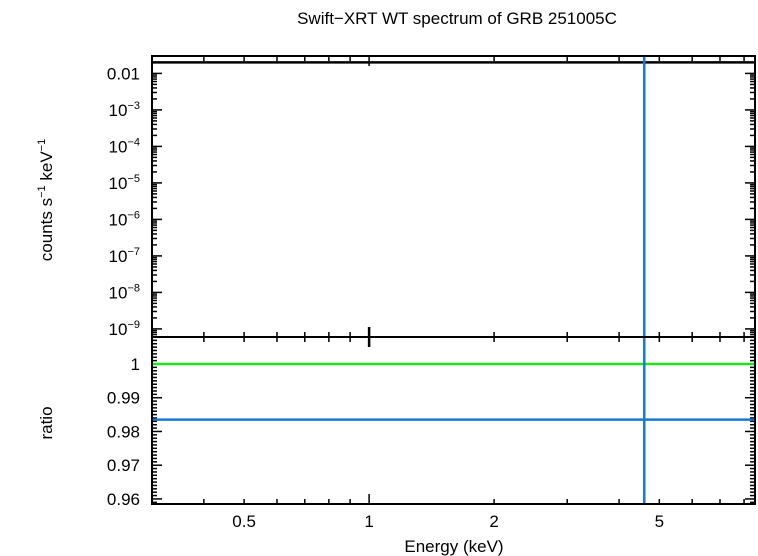 The image size is (758, 556). What do you see at coordinates (448, 521) in the screenshot?
I see `x-axis-tick-labels: 0.5 1 2 5` at bounding box center [448, 521].